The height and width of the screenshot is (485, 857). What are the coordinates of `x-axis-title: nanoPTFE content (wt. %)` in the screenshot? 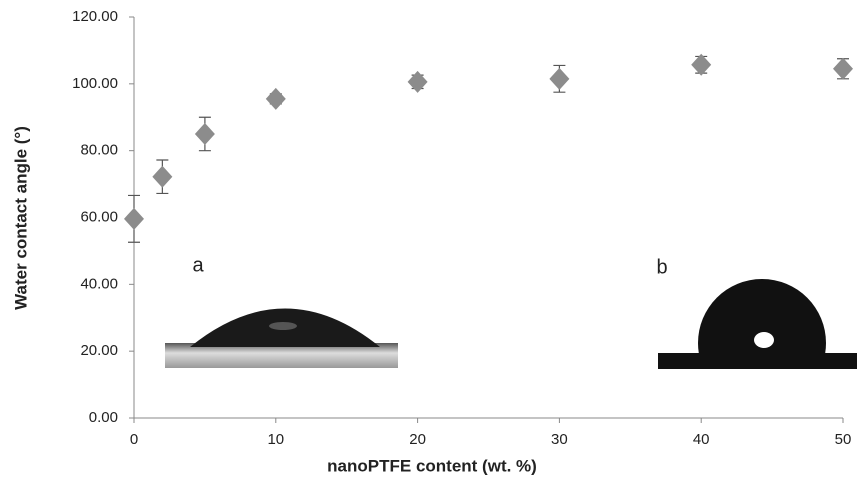 It's located at (432, 465).